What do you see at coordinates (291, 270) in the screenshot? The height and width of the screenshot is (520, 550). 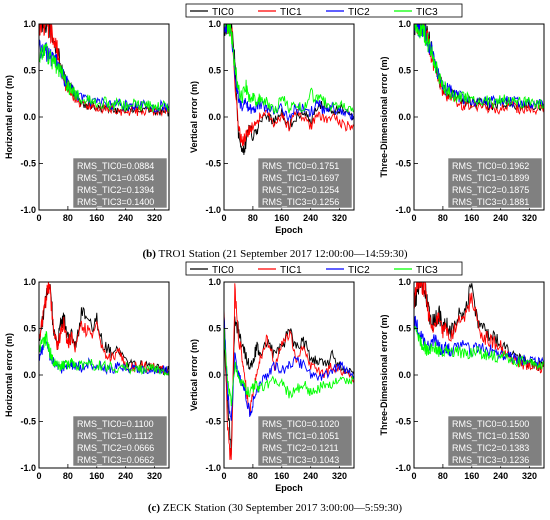 I see `legend-label-tic1-1: TIC1` at bounding box center [291, 270].